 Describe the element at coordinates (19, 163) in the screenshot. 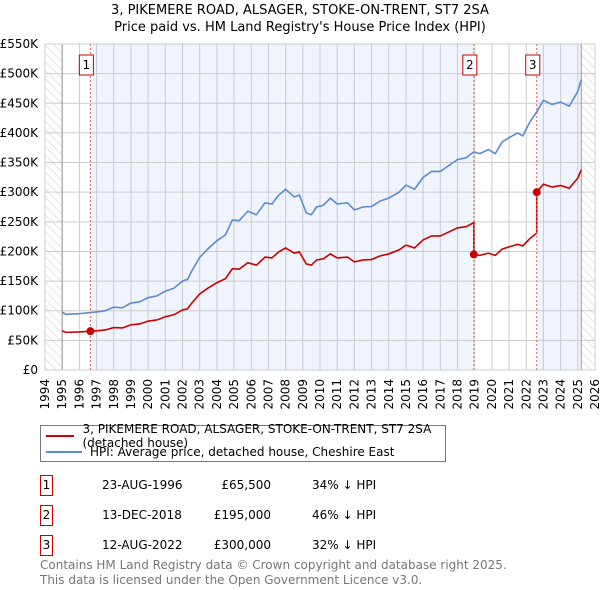

I see `y-tick-label: £350K` at that location.